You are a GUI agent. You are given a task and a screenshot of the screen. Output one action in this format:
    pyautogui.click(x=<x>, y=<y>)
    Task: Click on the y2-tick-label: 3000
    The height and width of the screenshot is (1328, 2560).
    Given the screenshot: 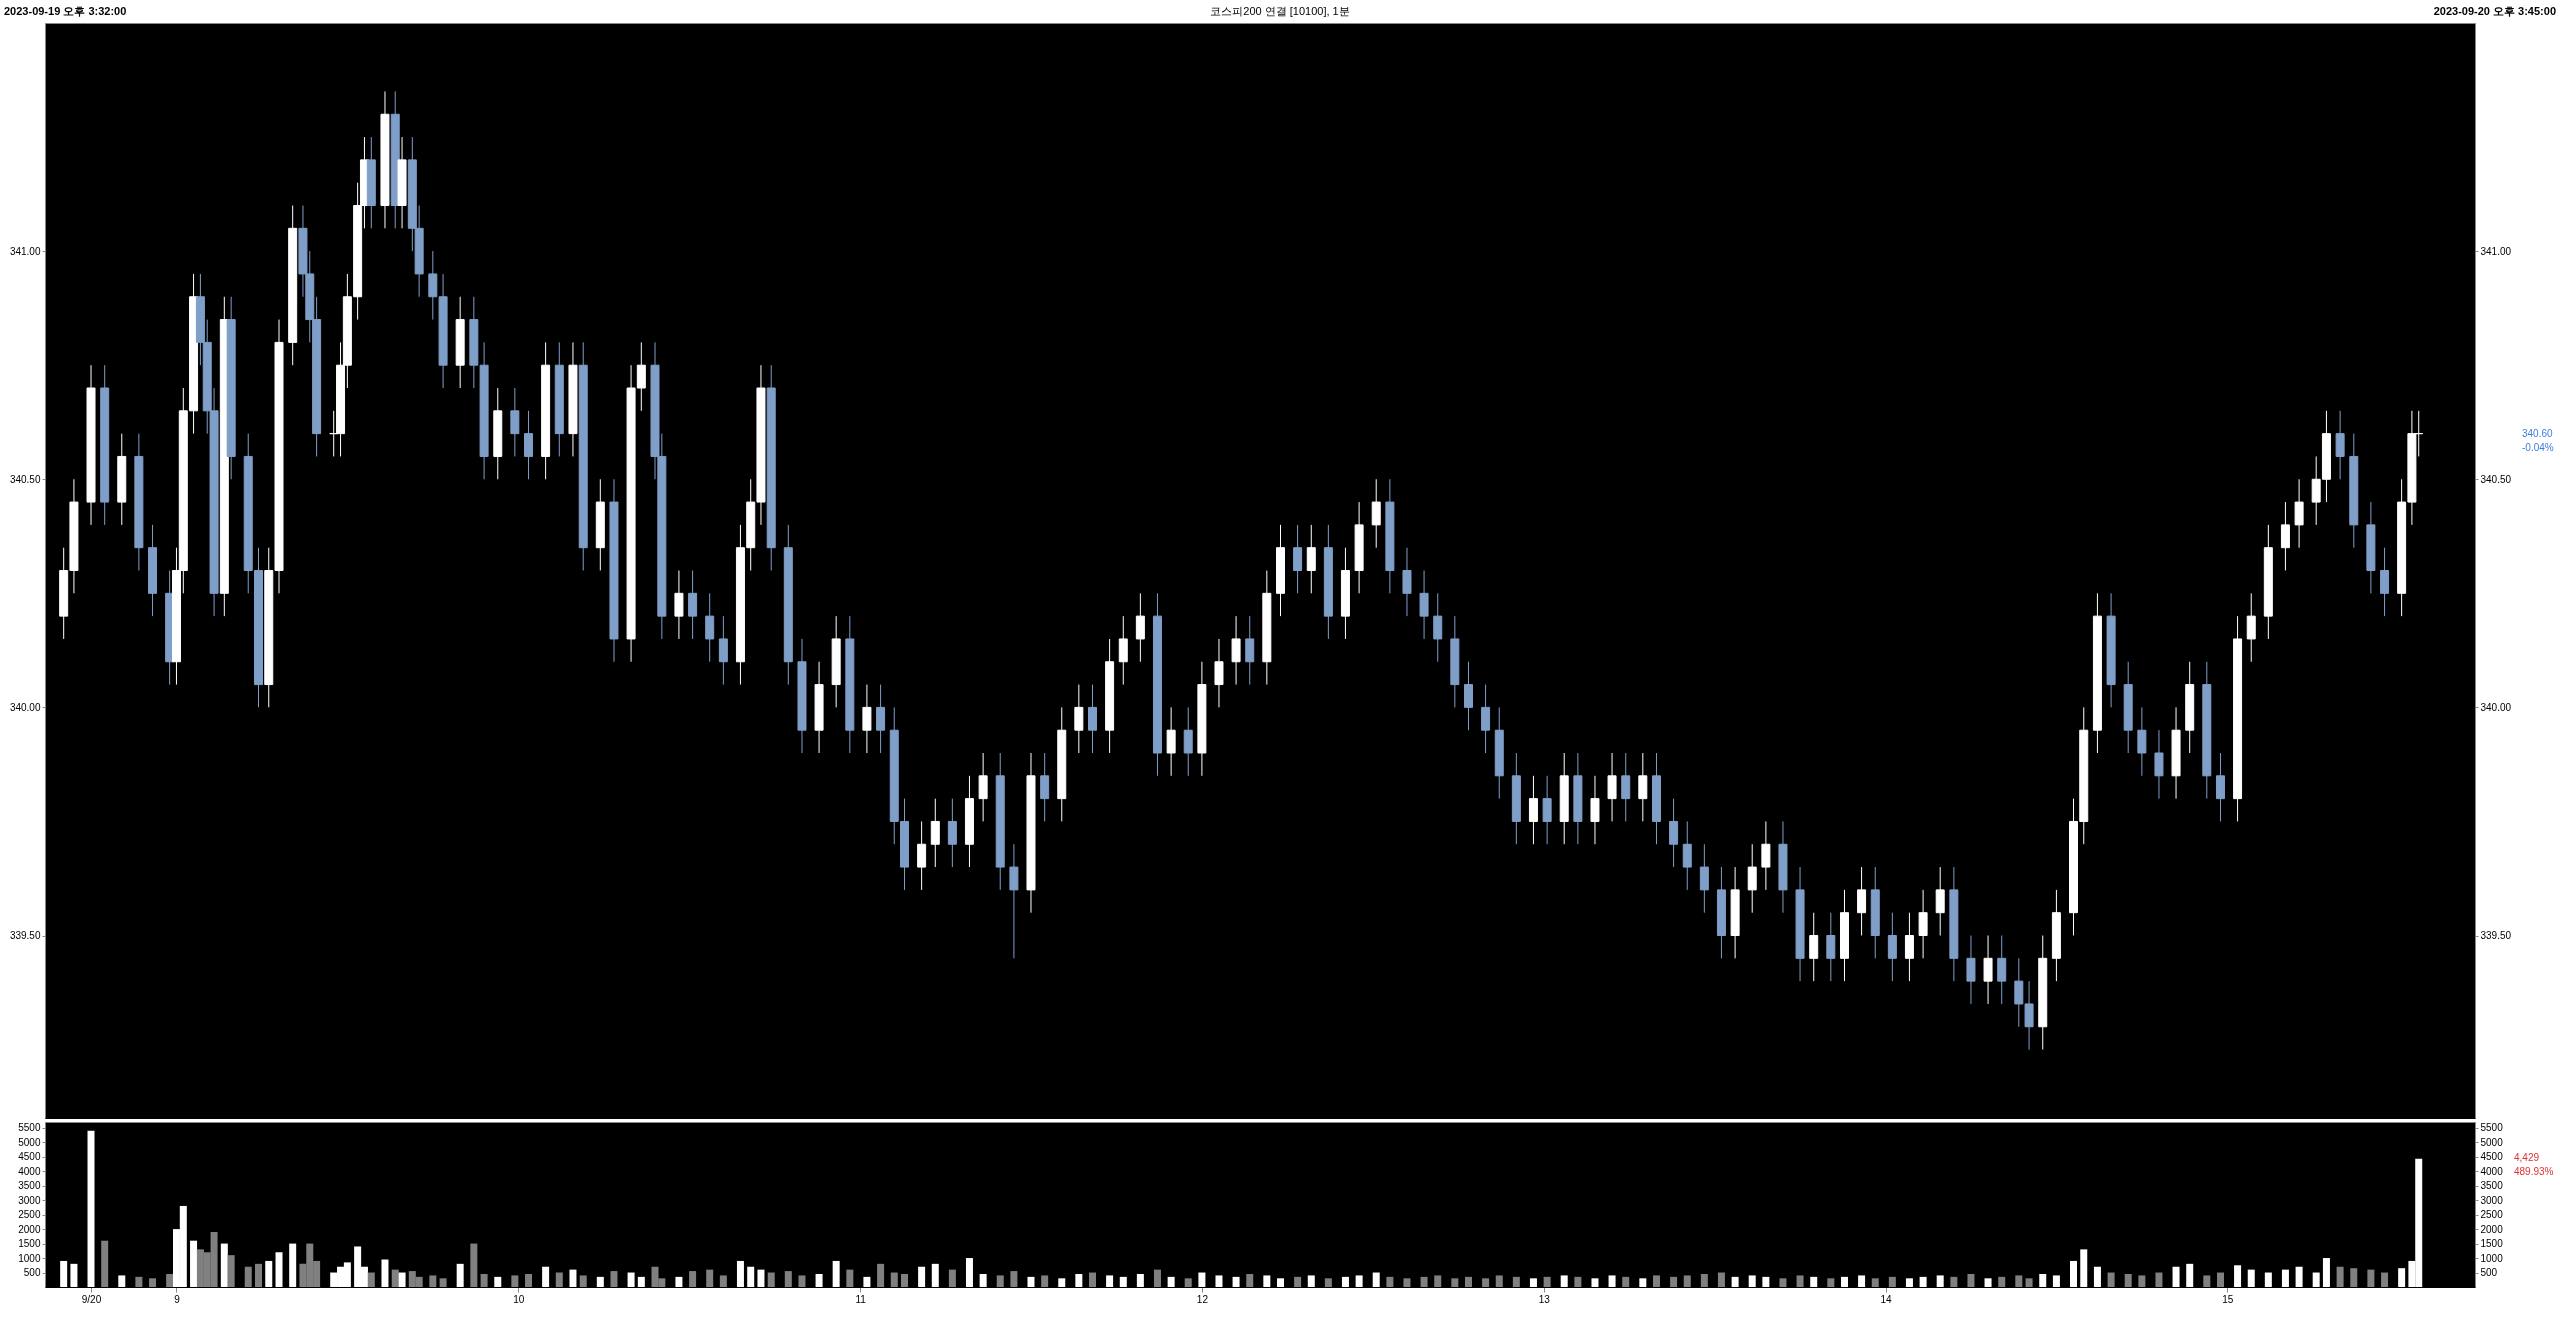 What is the action you would take?
    pyautogui.click(x=2492, y=1200)
    